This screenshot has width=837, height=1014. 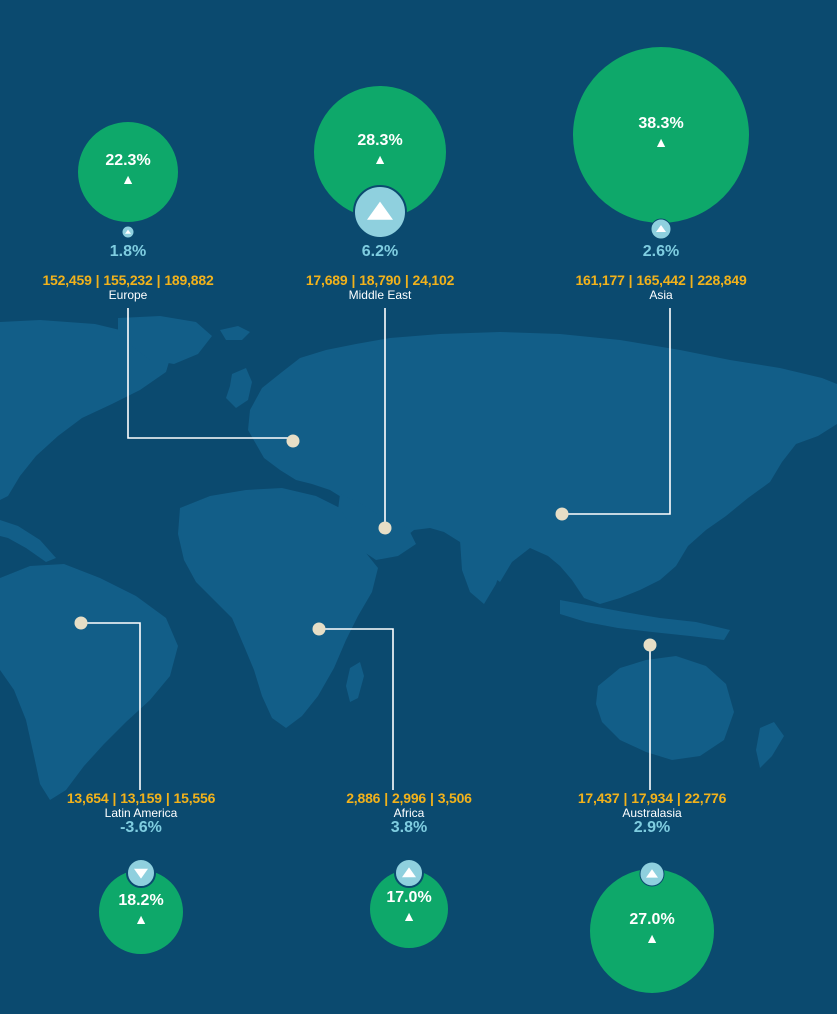 What do you see at coordinates (278, 608) in the screenshot?
I see `africa-landmass` at bounding box center [278, 608].